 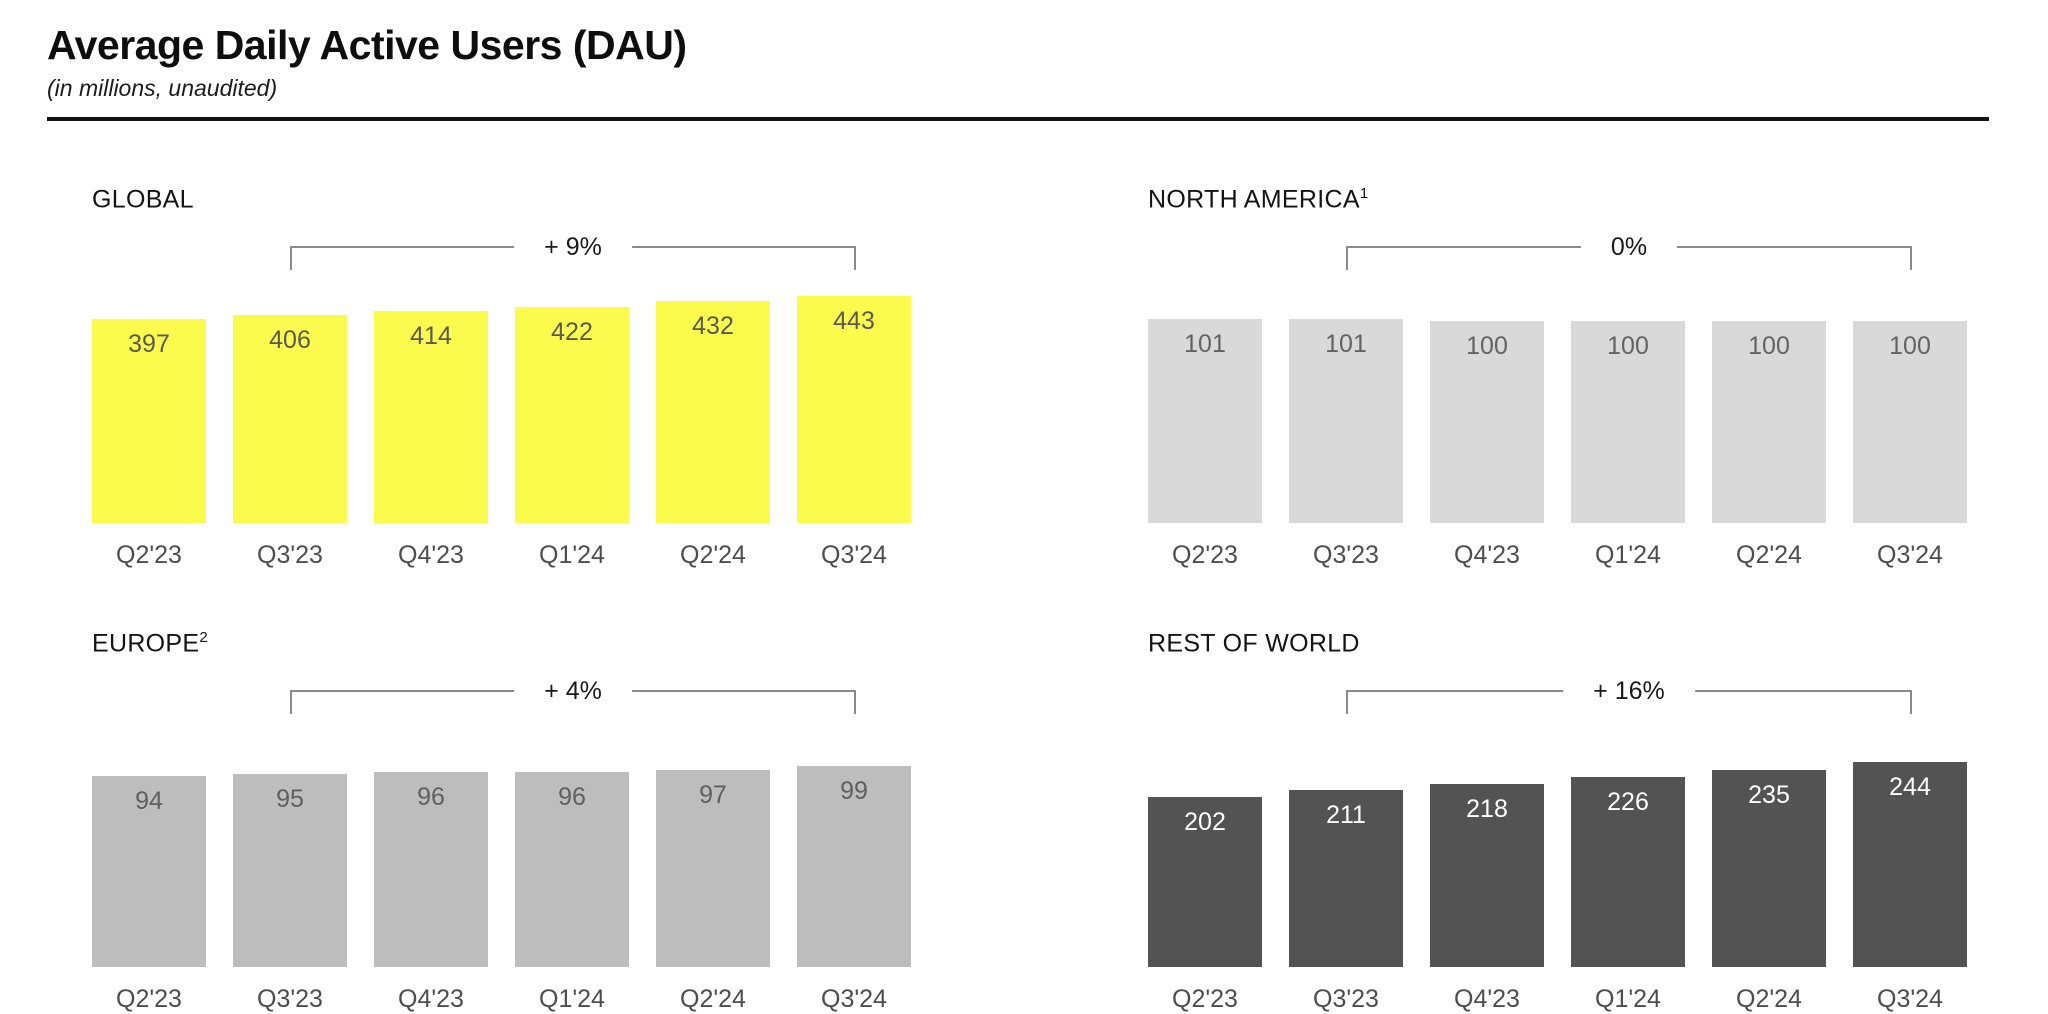 I want to click on chart-title: EUROPE2, so click(x=501, y=640).